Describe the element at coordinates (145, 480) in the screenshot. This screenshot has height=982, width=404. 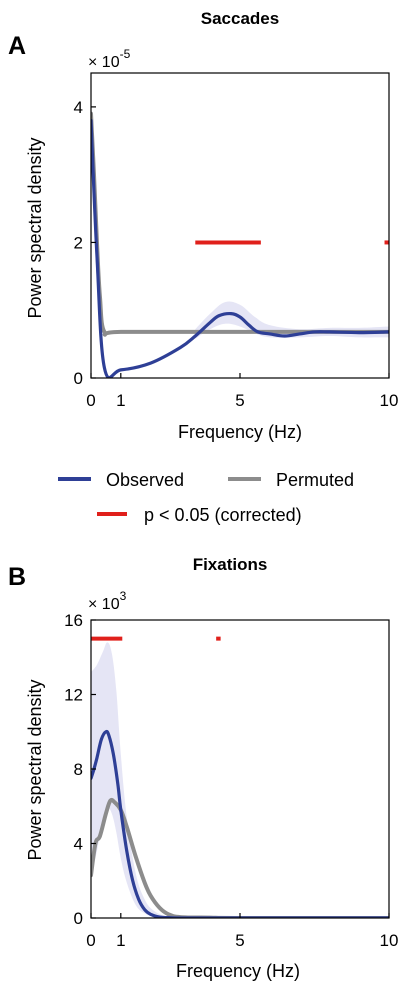
I see `legend-observed-label: Observed` at that location.